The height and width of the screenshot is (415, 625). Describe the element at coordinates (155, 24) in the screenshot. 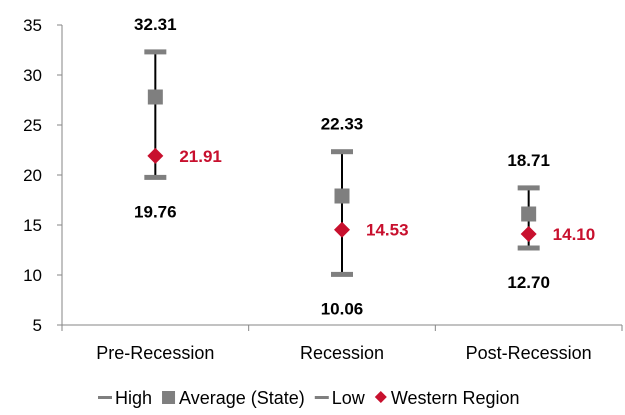

I see `high-data-label: 32.31` at that location.